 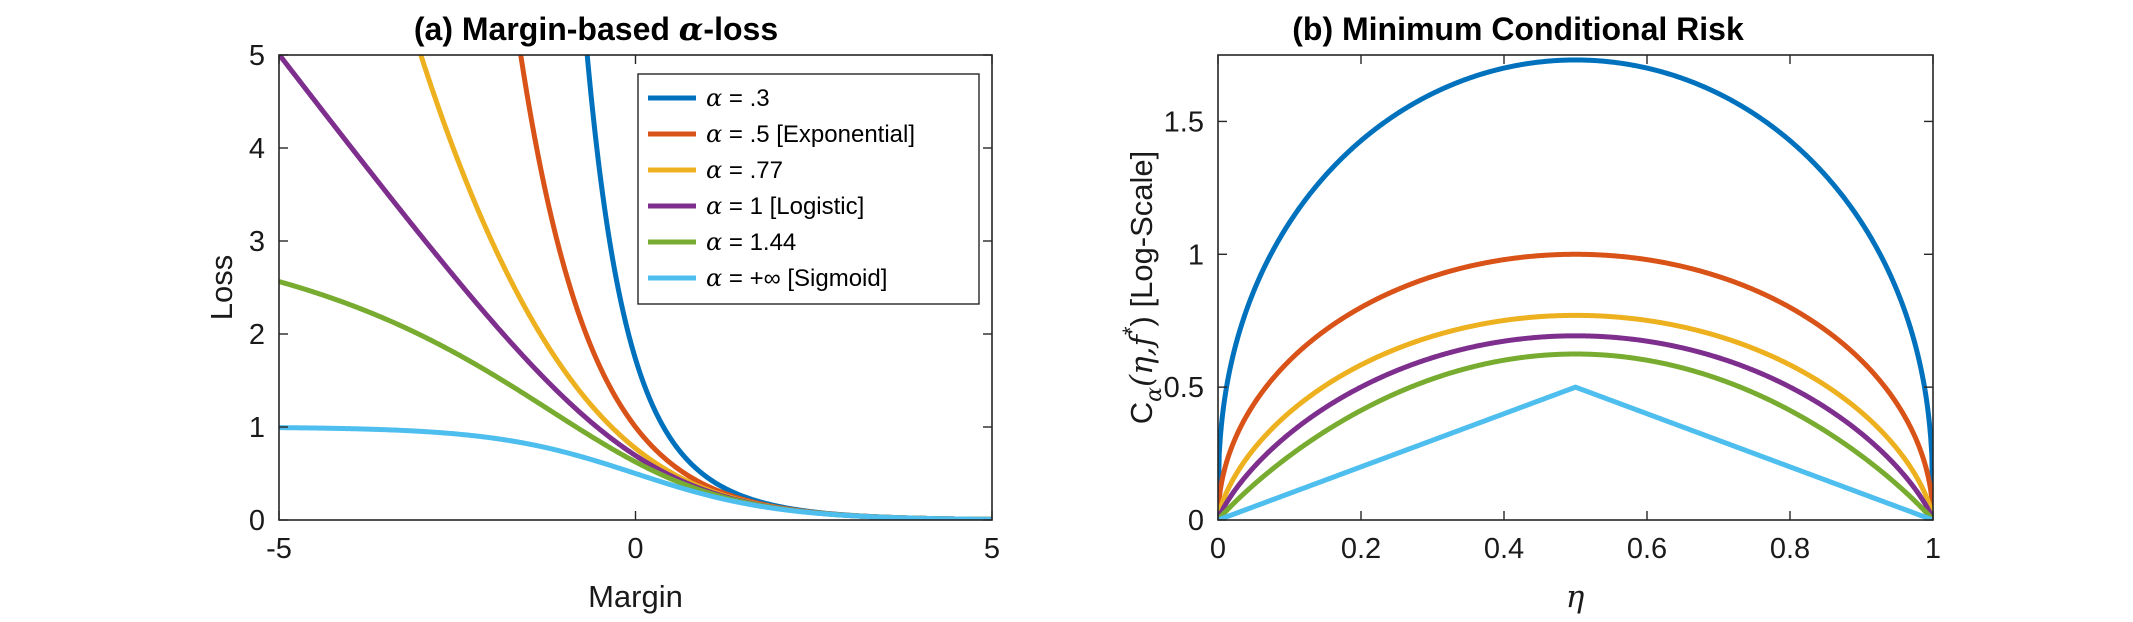 I want to click on panel-a-ylabel: Loss, so click(x=221, y=287).